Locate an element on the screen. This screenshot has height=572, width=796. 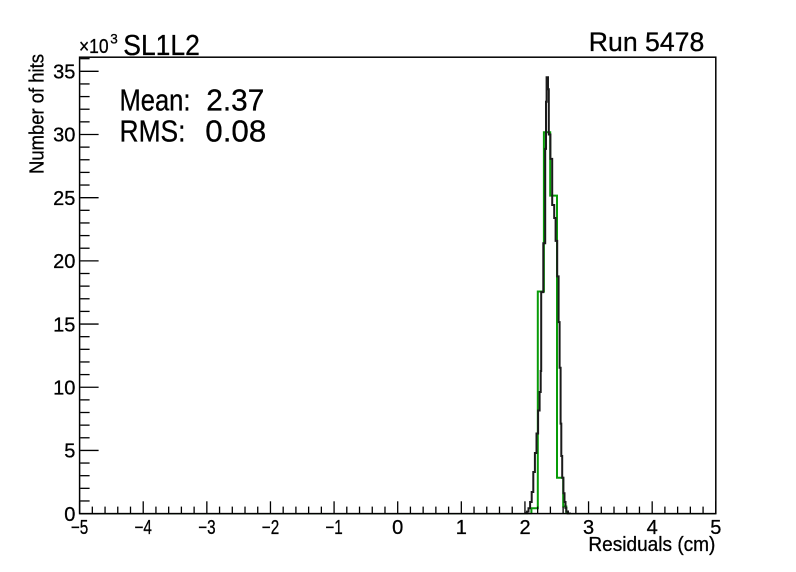
svg-text: −2 is located at coordinates (270, 528).